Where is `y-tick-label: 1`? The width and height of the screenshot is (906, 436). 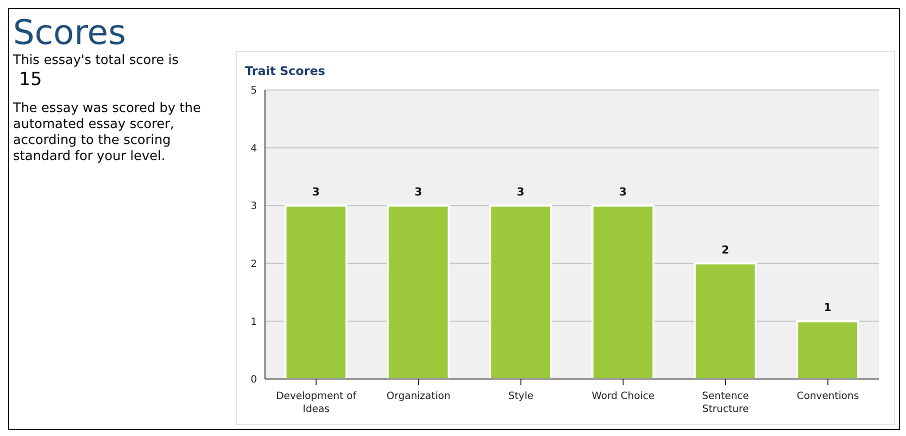 y-tick-label: 1 is located at coordinates (253, 322).